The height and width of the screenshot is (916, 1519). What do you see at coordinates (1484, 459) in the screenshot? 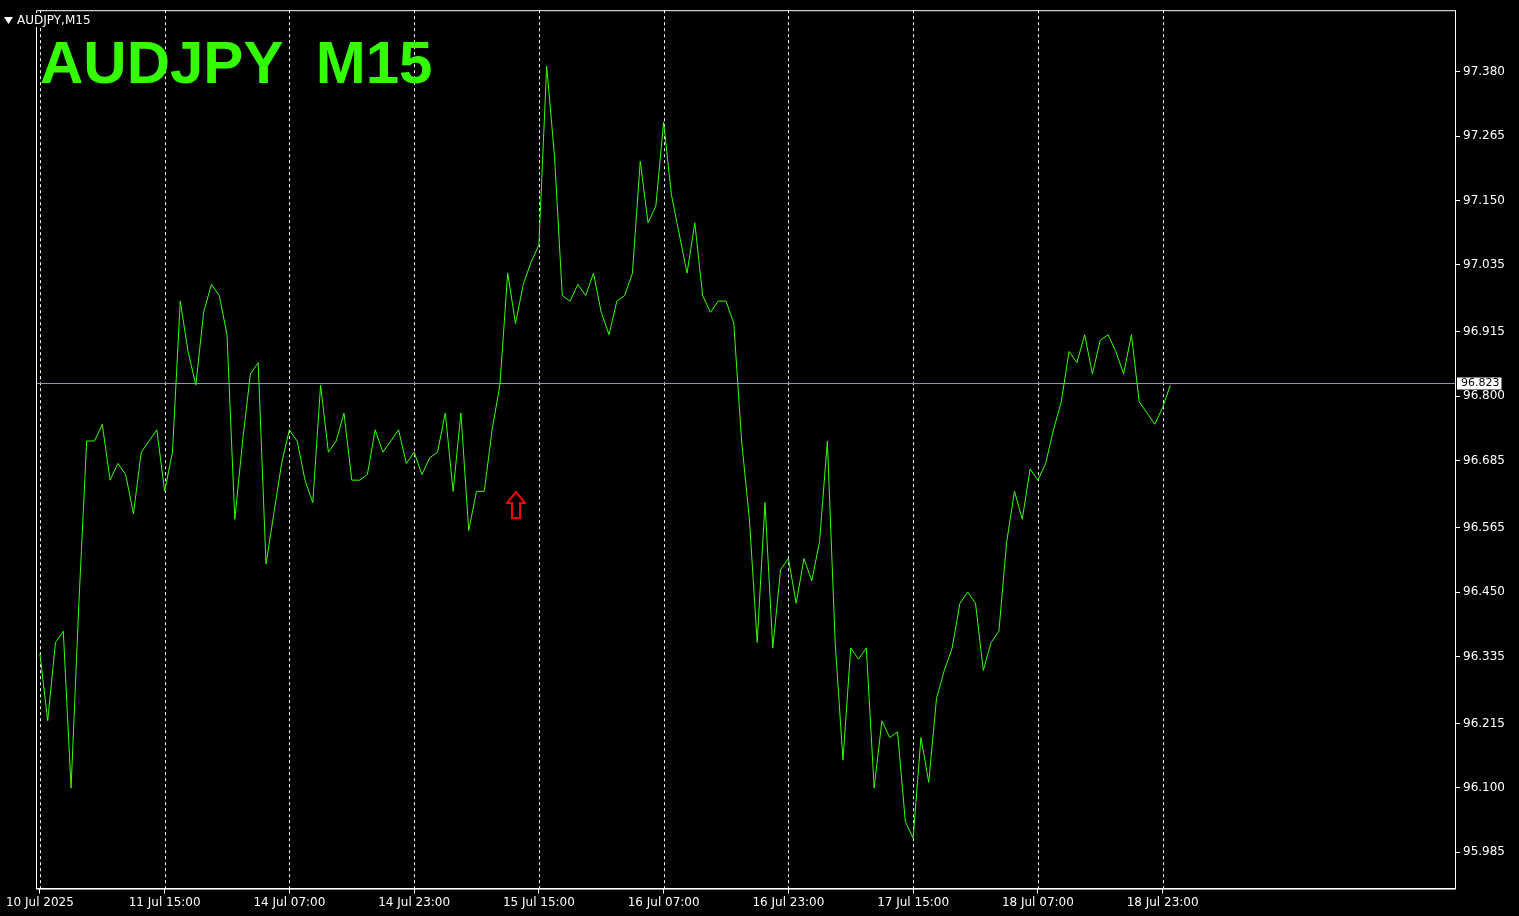
I see `y-tick-label: 96.685` at bounding box center [1484, 459].